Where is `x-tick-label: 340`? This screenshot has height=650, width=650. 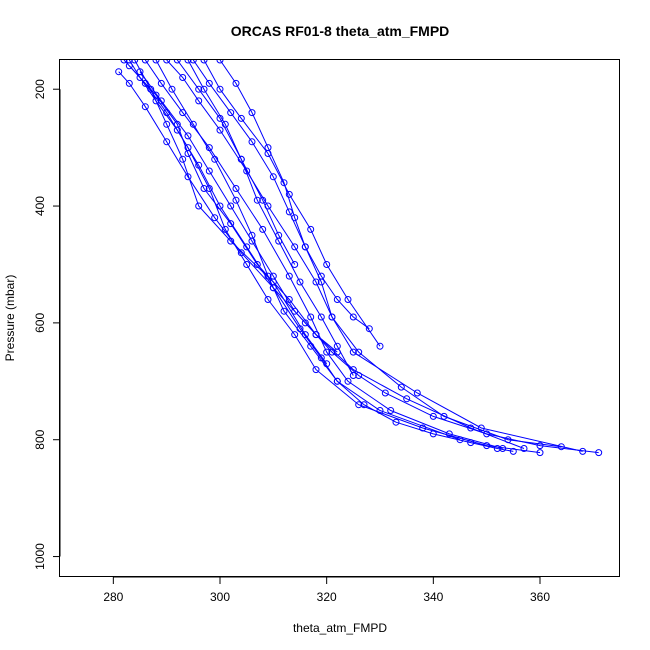 x-tick-label: 340 is located at coordinates (433, 597).